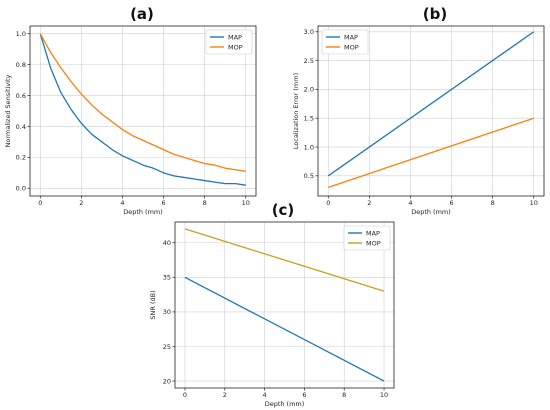 This screenshot has width=550, height=410. What do you see at coordinates (167, 312) in the screenshot?
I see `y-tick-label: 30` at bounding box center [167, 312].